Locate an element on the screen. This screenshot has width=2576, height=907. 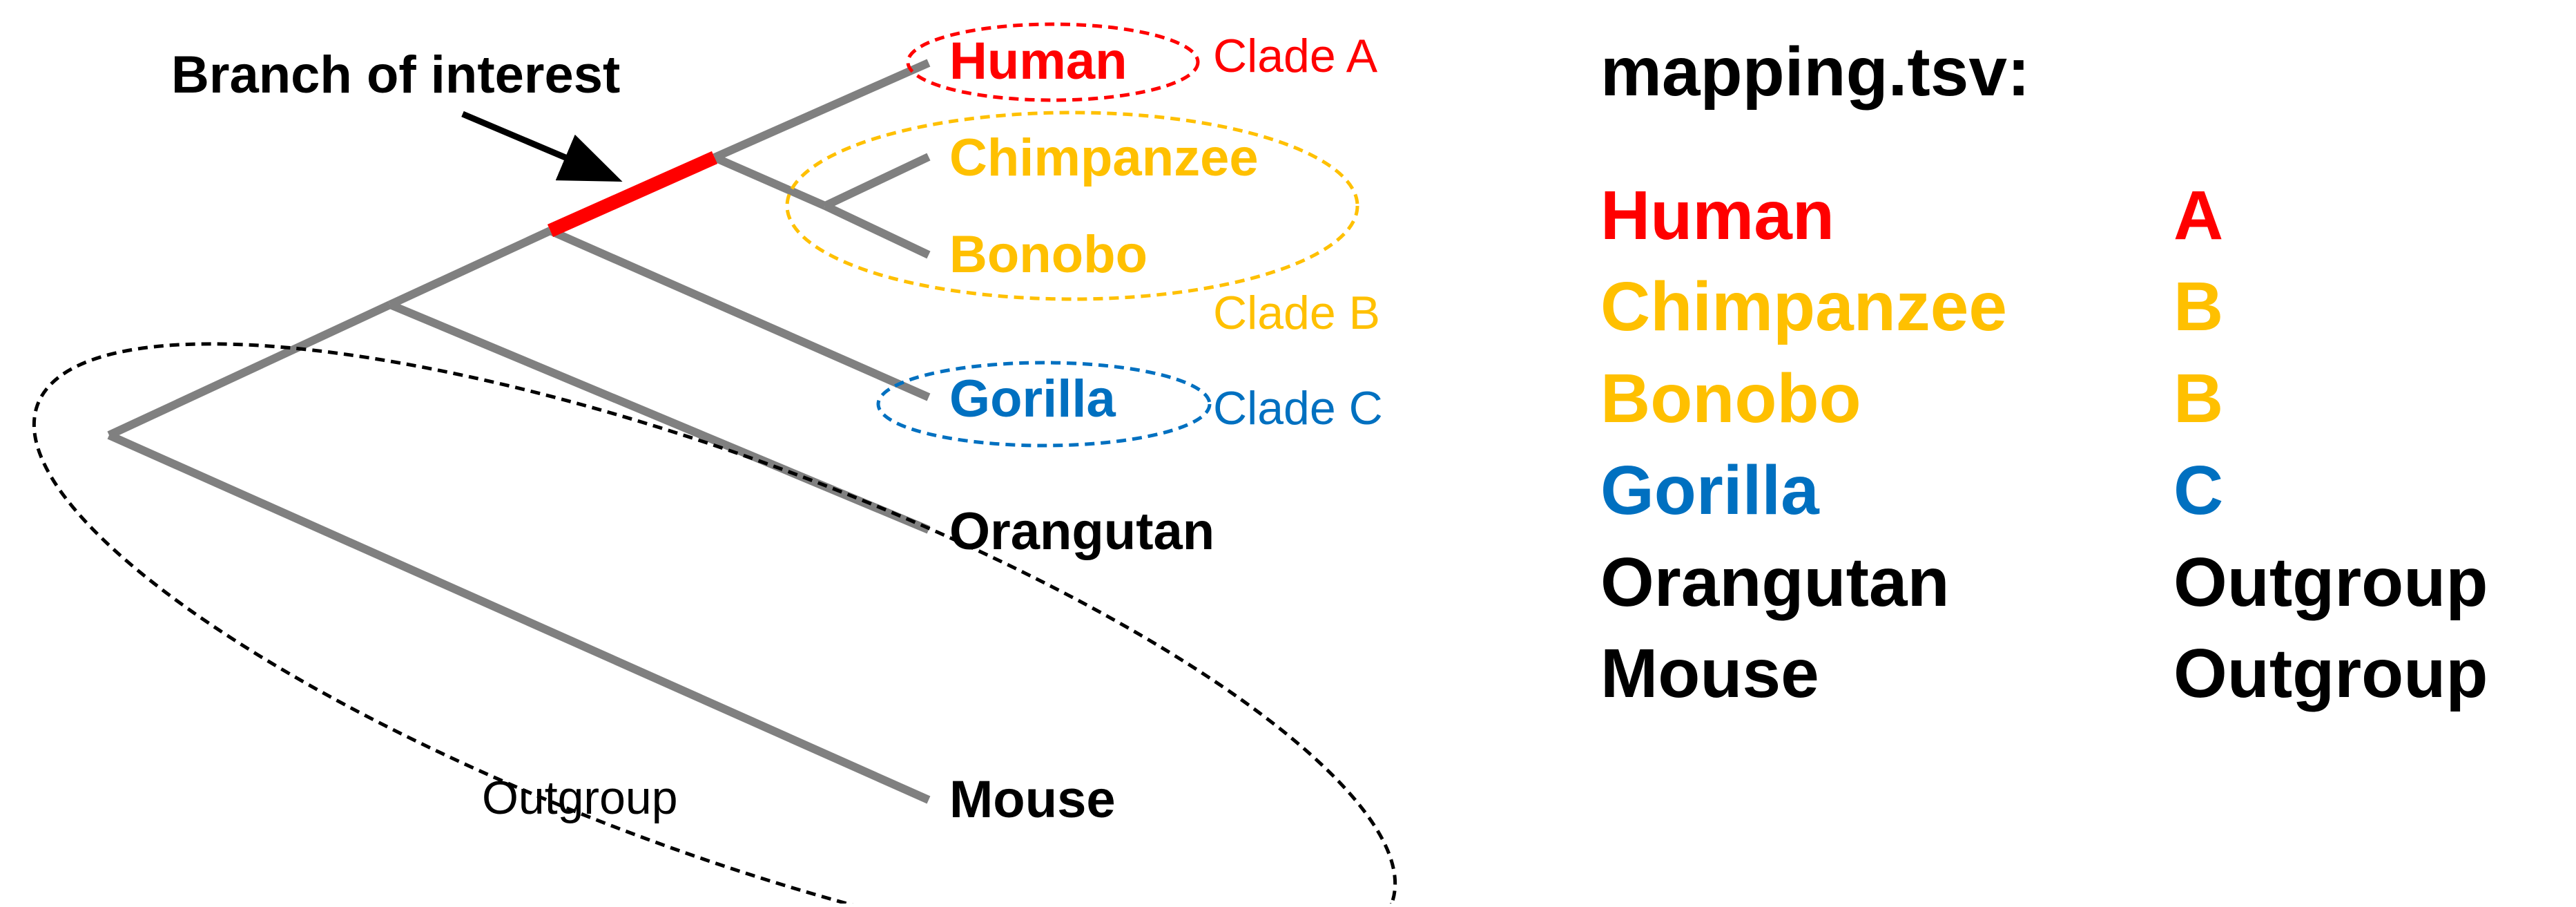
mapping-group-mouse: Outgroup is located at coordinates (2330, 674).